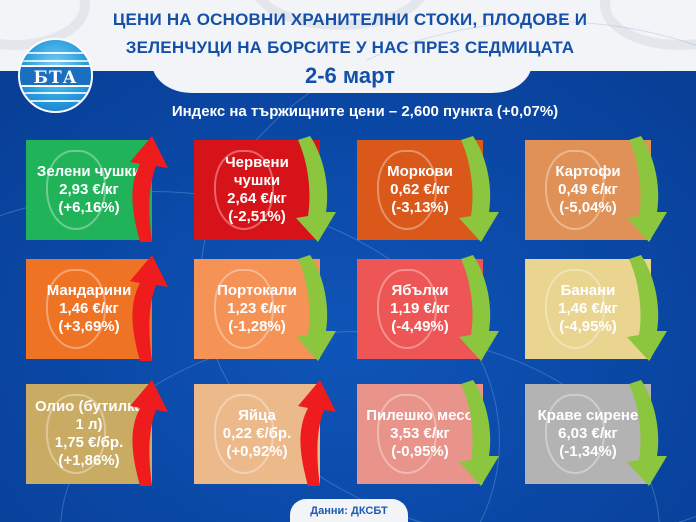 The image size is (696, 522). I want to click on product-price: 1,19 €/кг, so click(420, 308).